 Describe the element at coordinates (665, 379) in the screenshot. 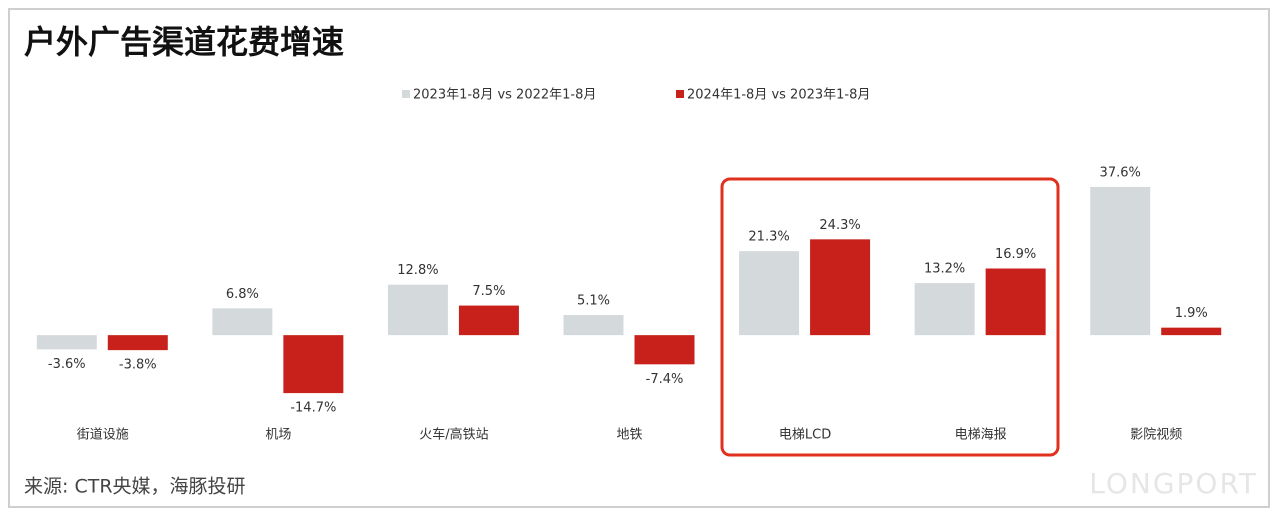

I see `value-label: -7.4%` at that location.